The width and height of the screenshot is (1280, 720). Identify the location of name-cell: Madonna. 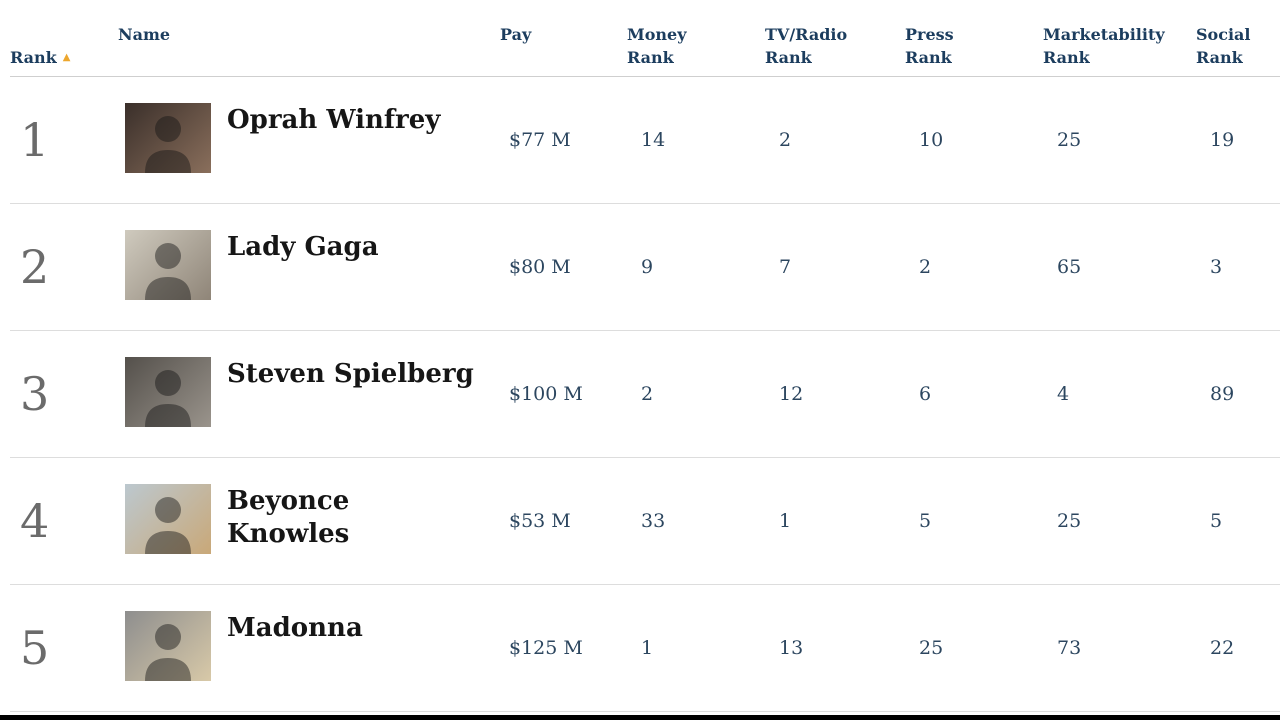
(309, 648).